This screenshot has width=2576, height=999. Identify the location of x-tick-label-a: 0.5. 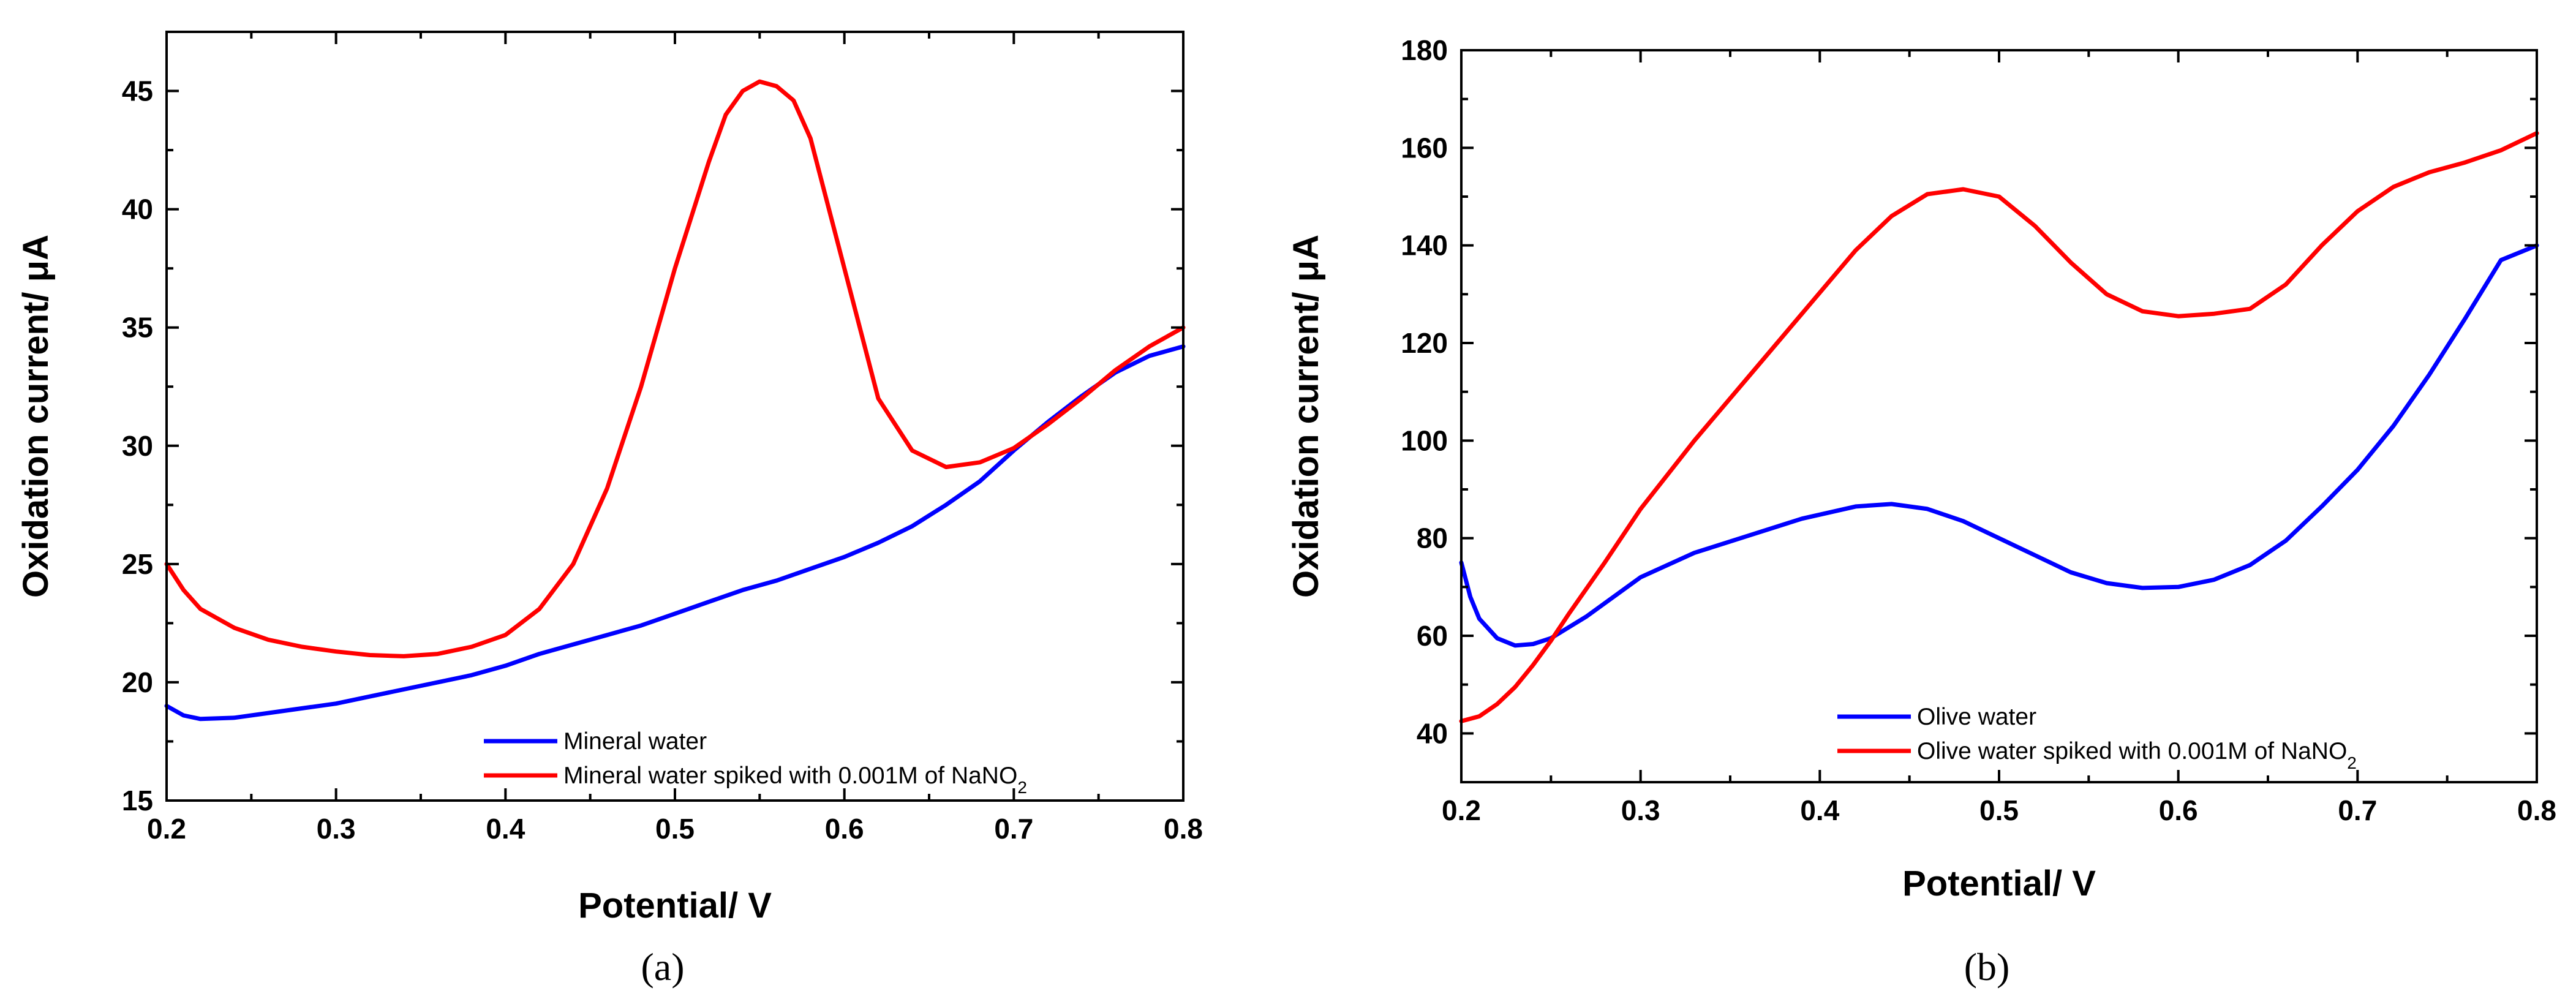
(675, 829).